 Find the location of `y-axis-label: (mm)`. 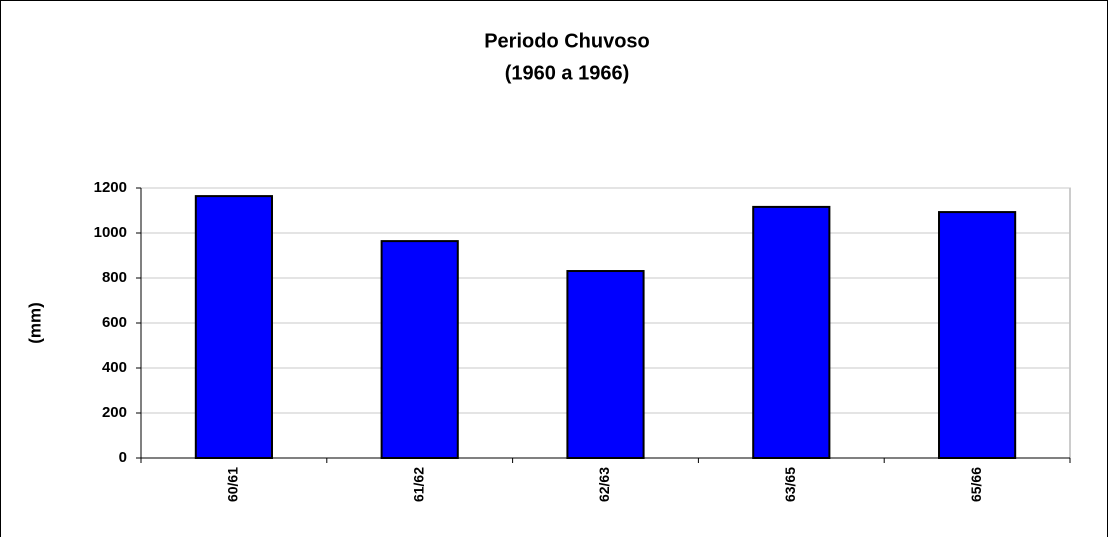

y-axis-label: (mm) is located at coordinates (34, 323).